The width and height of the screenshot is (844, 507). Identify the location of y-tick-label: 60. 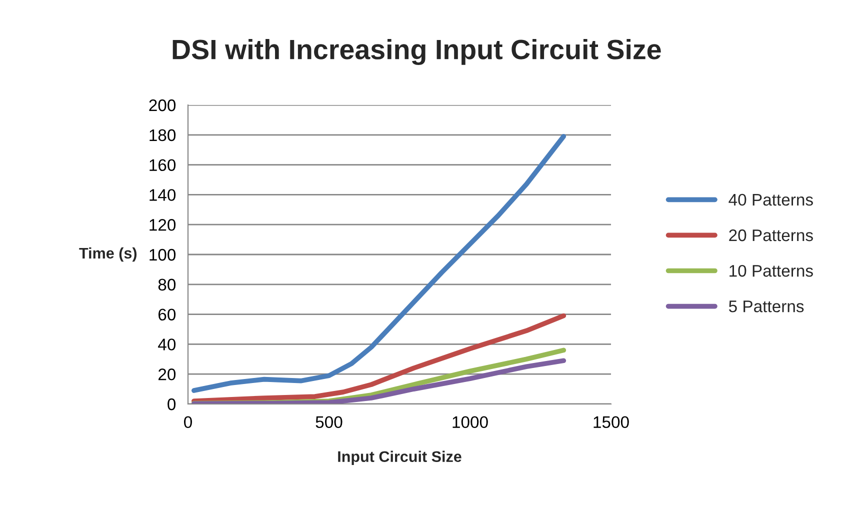
(167, 314).